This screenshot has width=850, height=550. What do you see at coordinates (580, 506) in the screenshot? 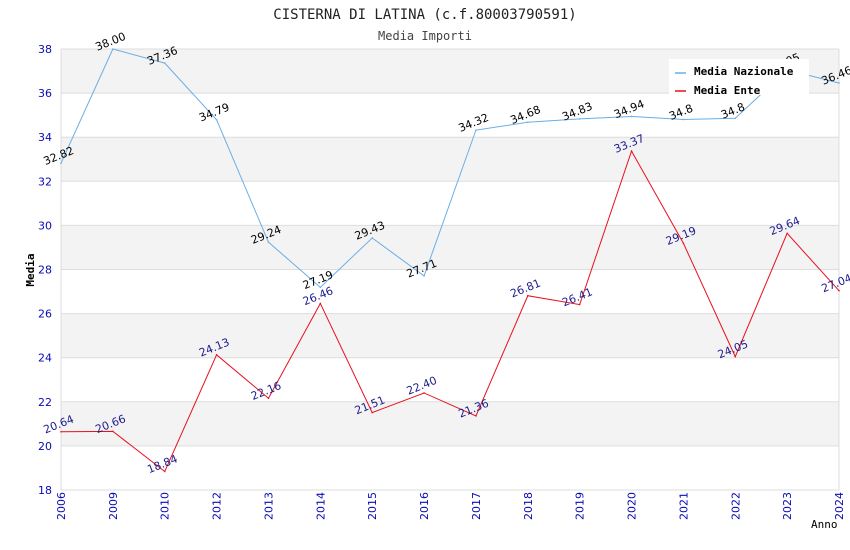
I see `x-tick-label: 2019` at bounding box center [580, 506].